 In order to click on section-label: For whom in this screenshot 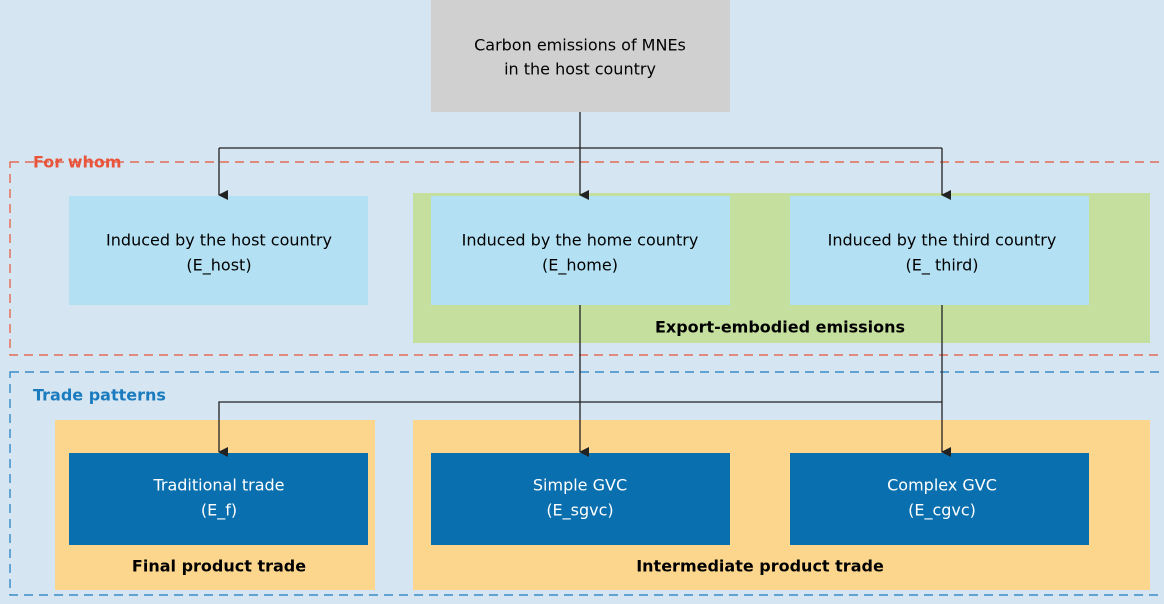, I will do `click(77, 162)`.